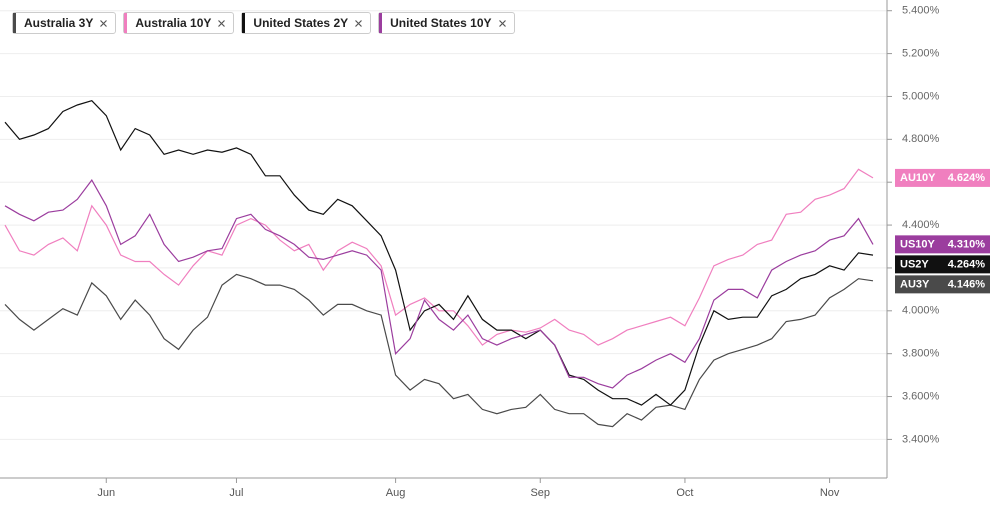 This screenshot has height=511, width=992. I want to click on end-label-value: 4.624%, so click(967, 178).